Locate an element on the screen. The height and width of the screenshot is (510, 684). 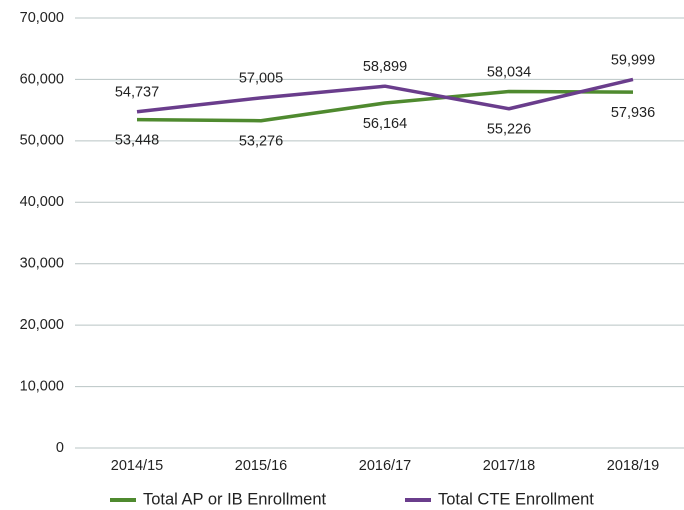
data-label: 57,936 is located at coordinates (633, 113).